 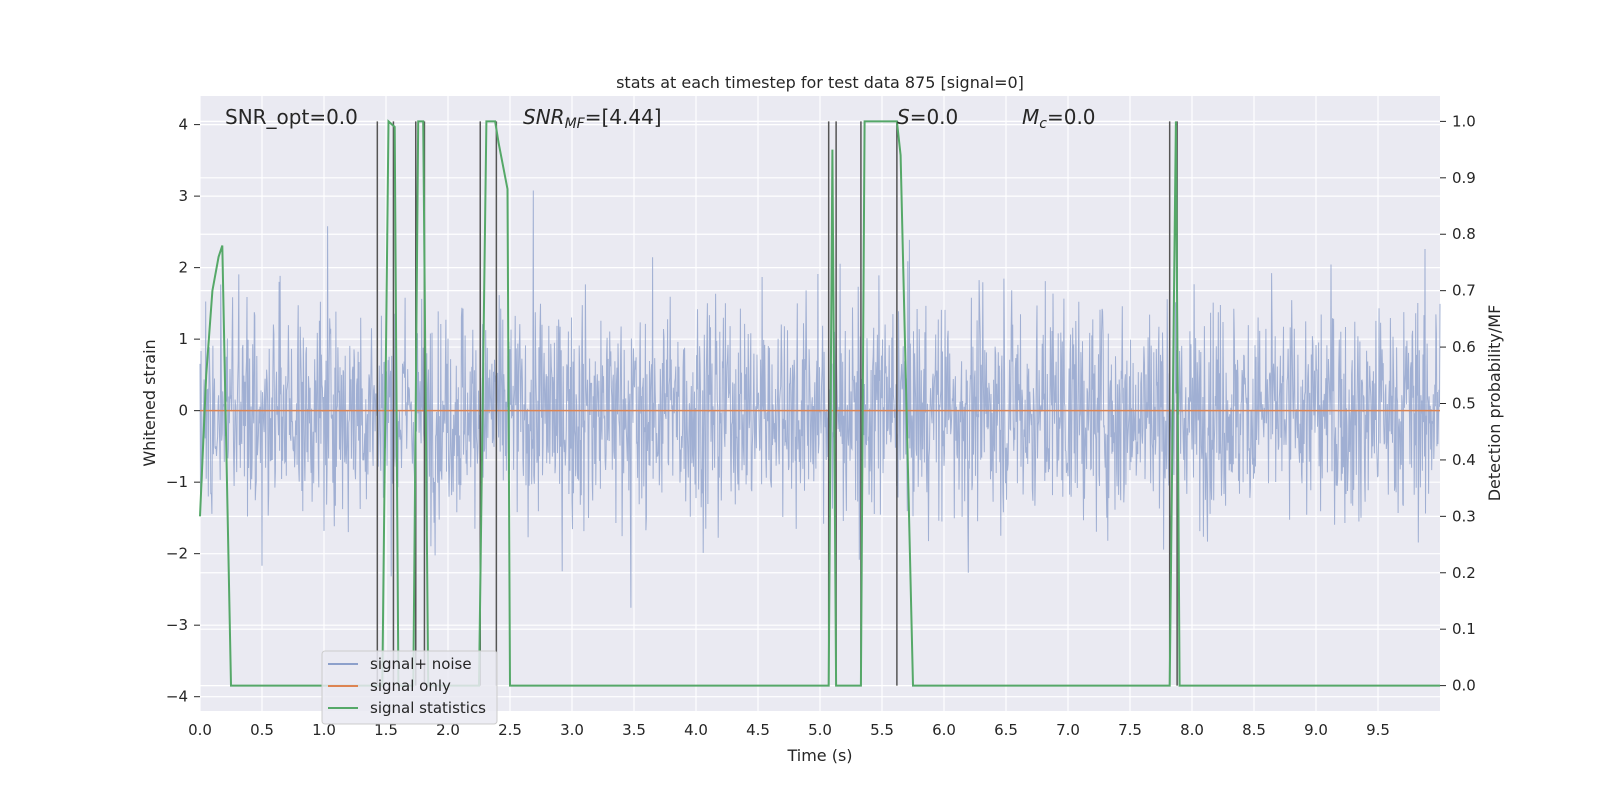 I want to click on x-tick-label: 3.5, so click(x=634, y=730).